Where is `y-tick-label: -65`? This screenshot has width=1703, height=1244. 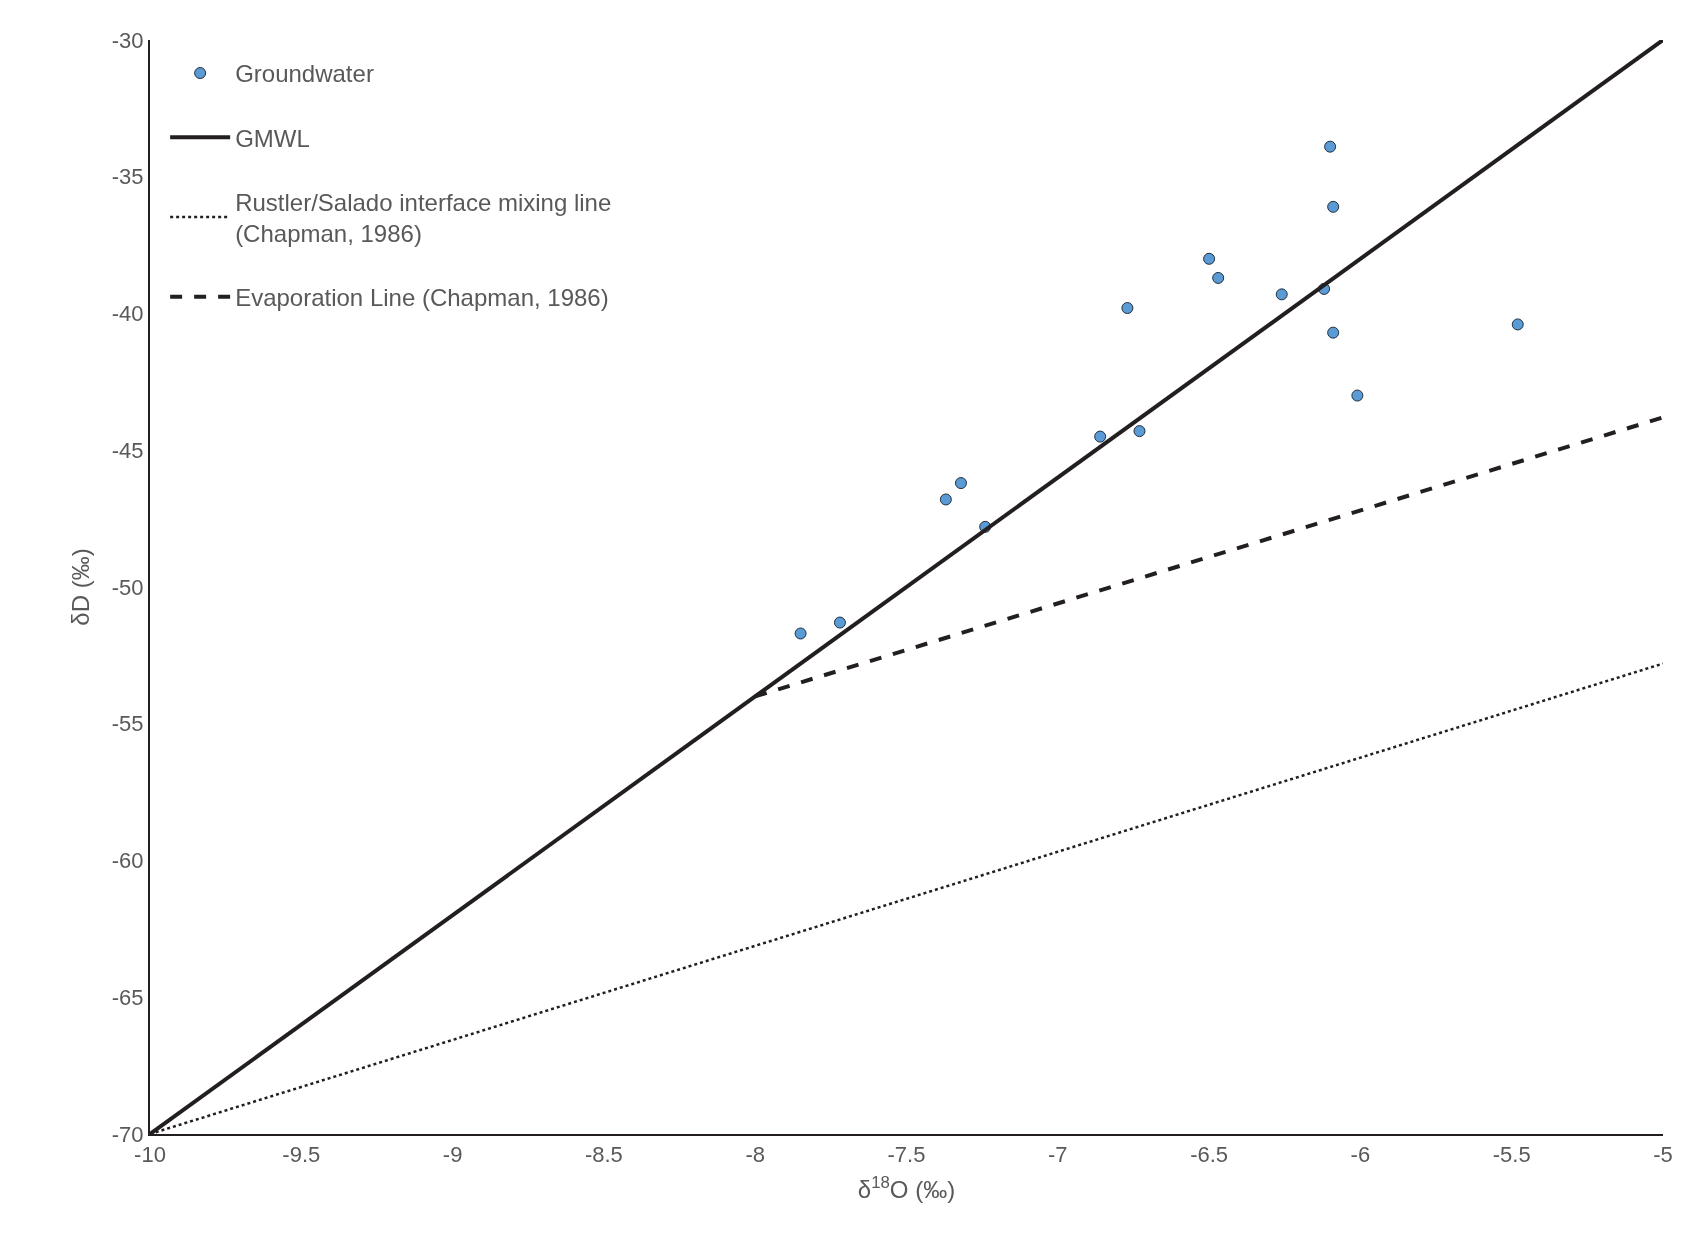
y-tick-label: -65 is located at coordinates (127, 997).